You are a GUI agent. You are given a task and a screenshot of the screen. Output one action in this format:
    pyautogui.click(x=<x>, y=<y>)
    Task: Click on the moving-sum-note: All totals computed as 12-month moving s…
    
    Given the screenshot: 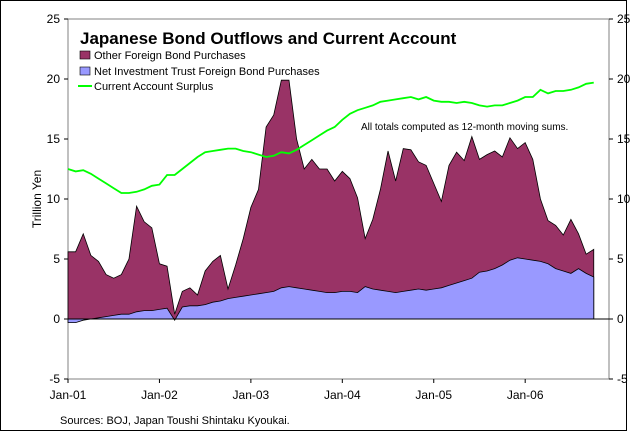 What is the action you would take?
    pyautogui.click(x=464, y=127)
    